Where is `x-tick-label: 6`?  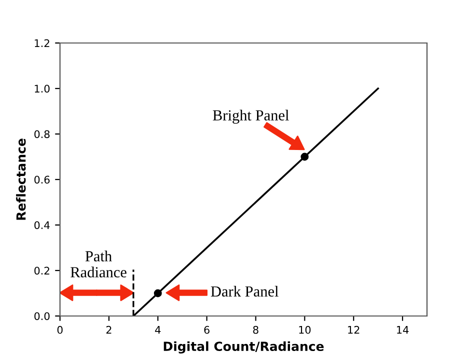
x-tick-label: 6 is located at coordinates (207, 330).